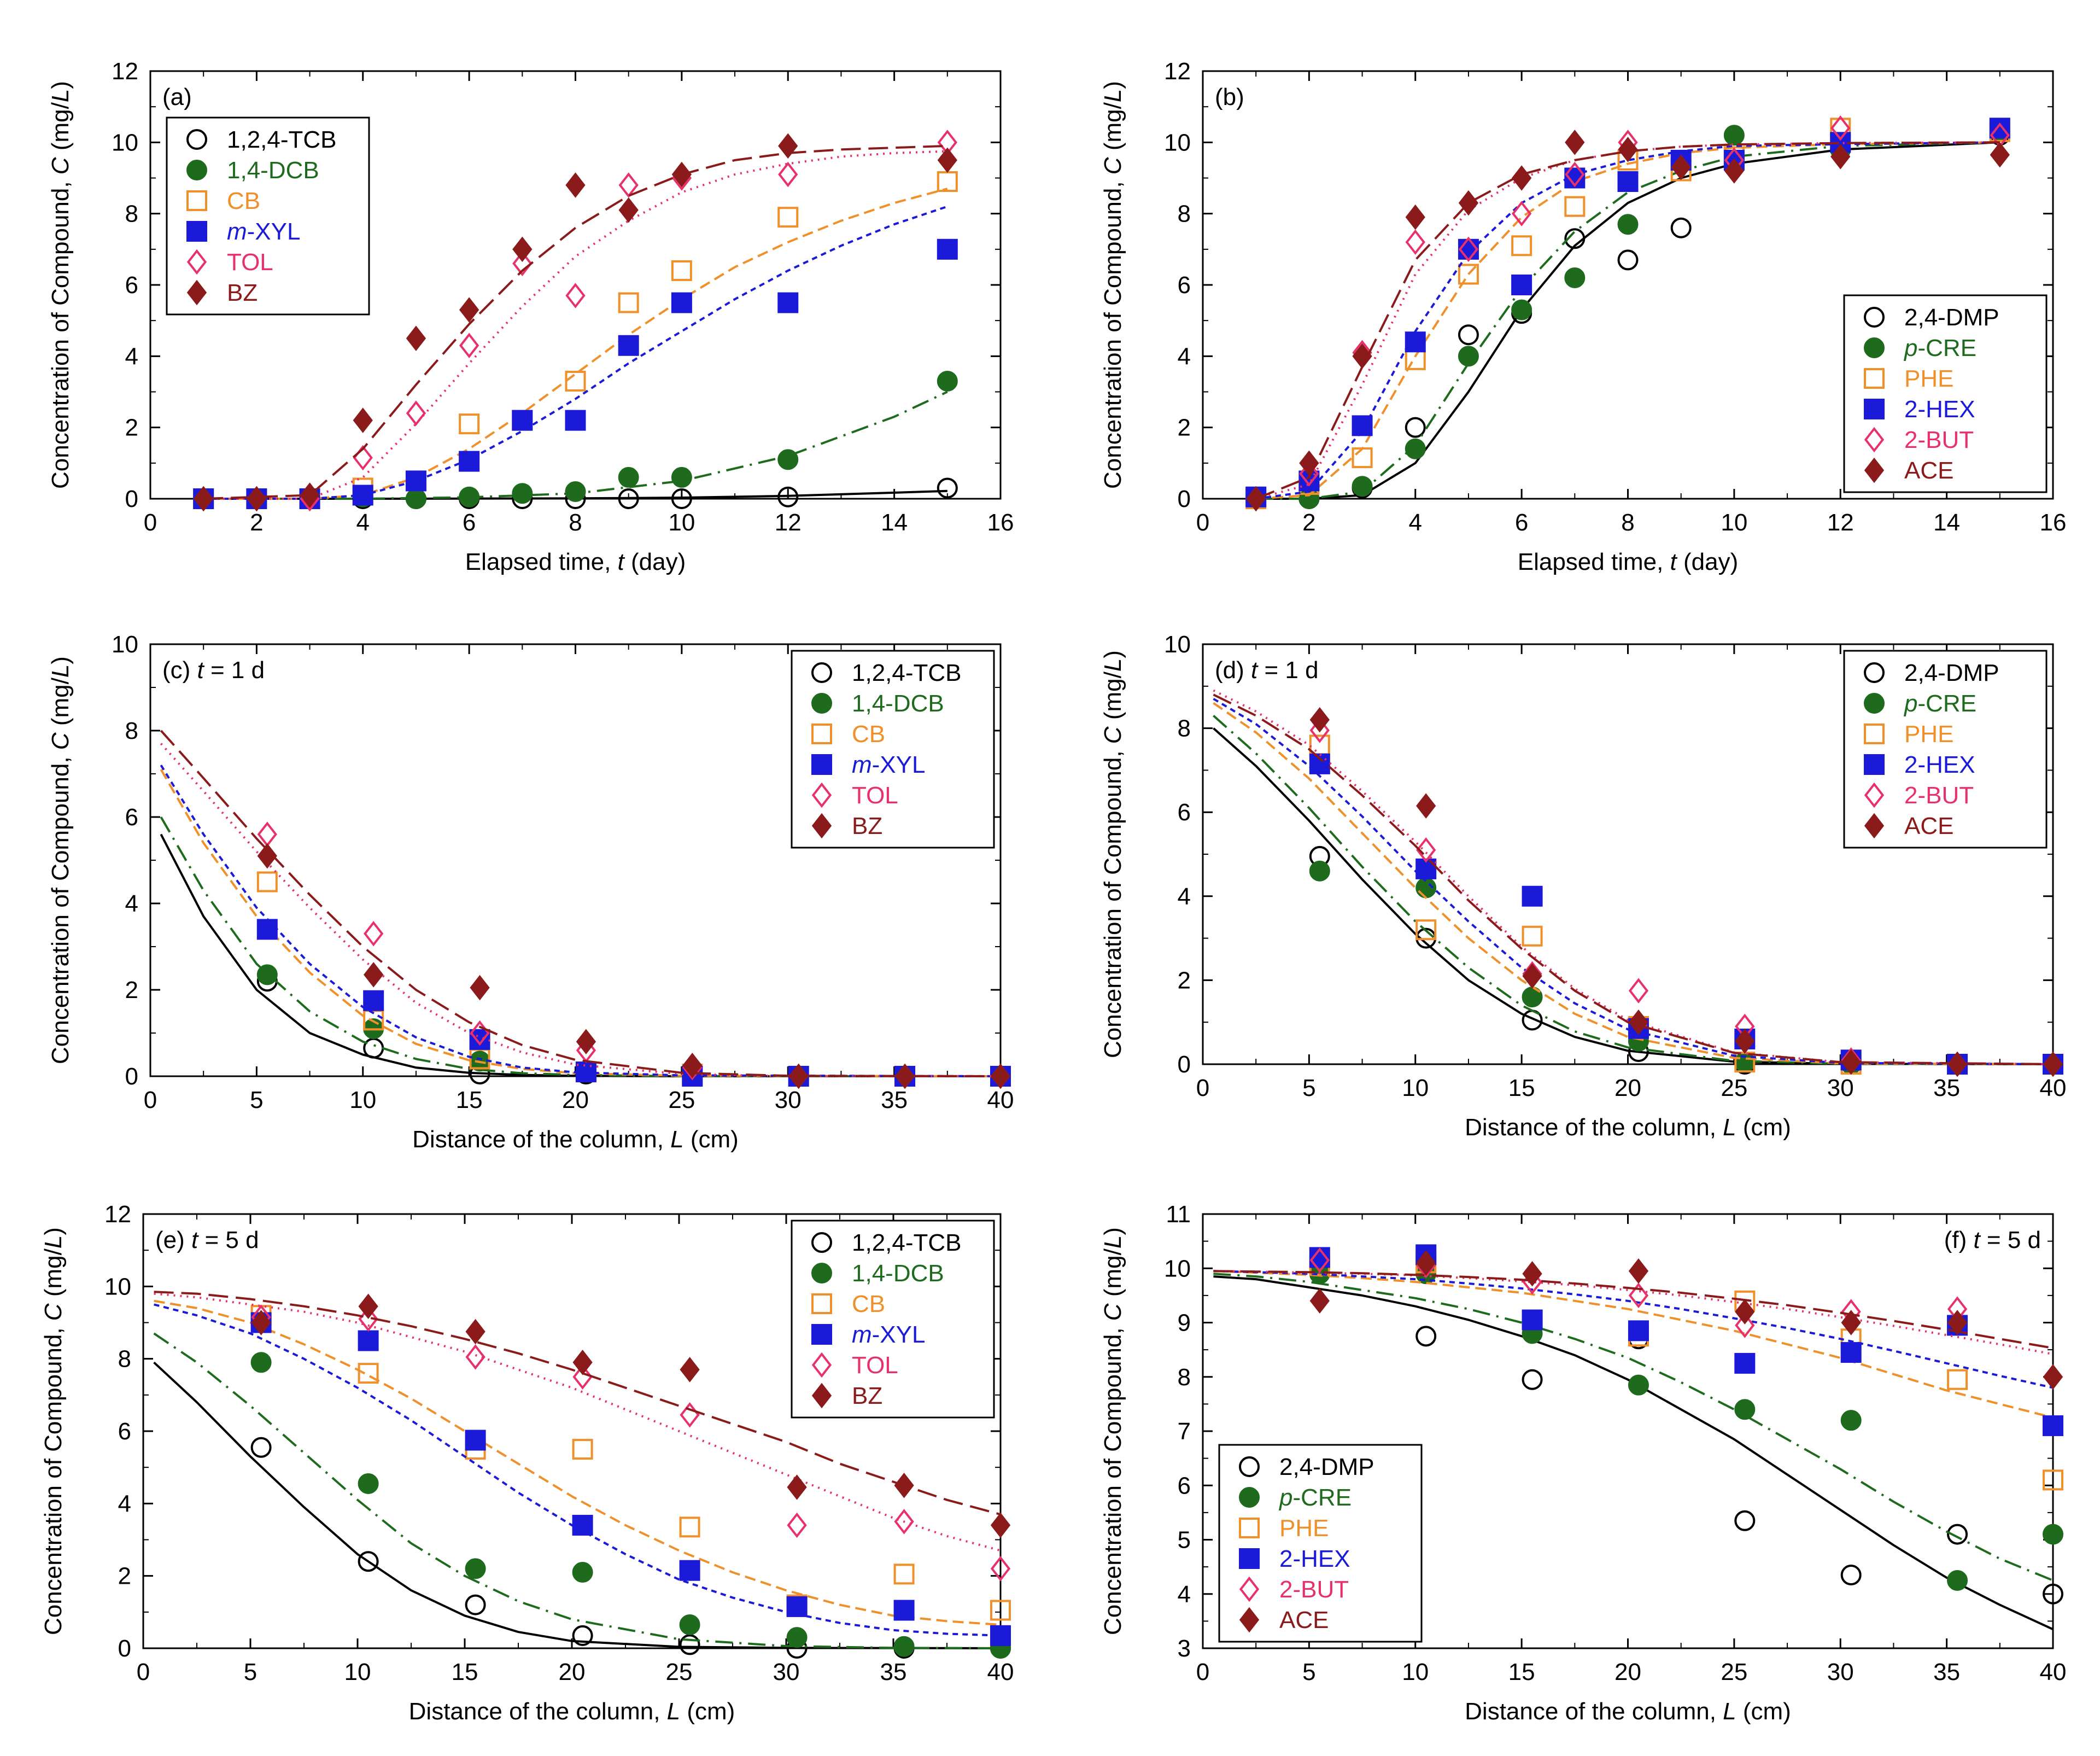 Image resolution: width=2100 pixels, height=1756 pixels. Describe the element at coordinates (1184, 1431) in the screenshot. I see `y-tick-label: 7` at that location.